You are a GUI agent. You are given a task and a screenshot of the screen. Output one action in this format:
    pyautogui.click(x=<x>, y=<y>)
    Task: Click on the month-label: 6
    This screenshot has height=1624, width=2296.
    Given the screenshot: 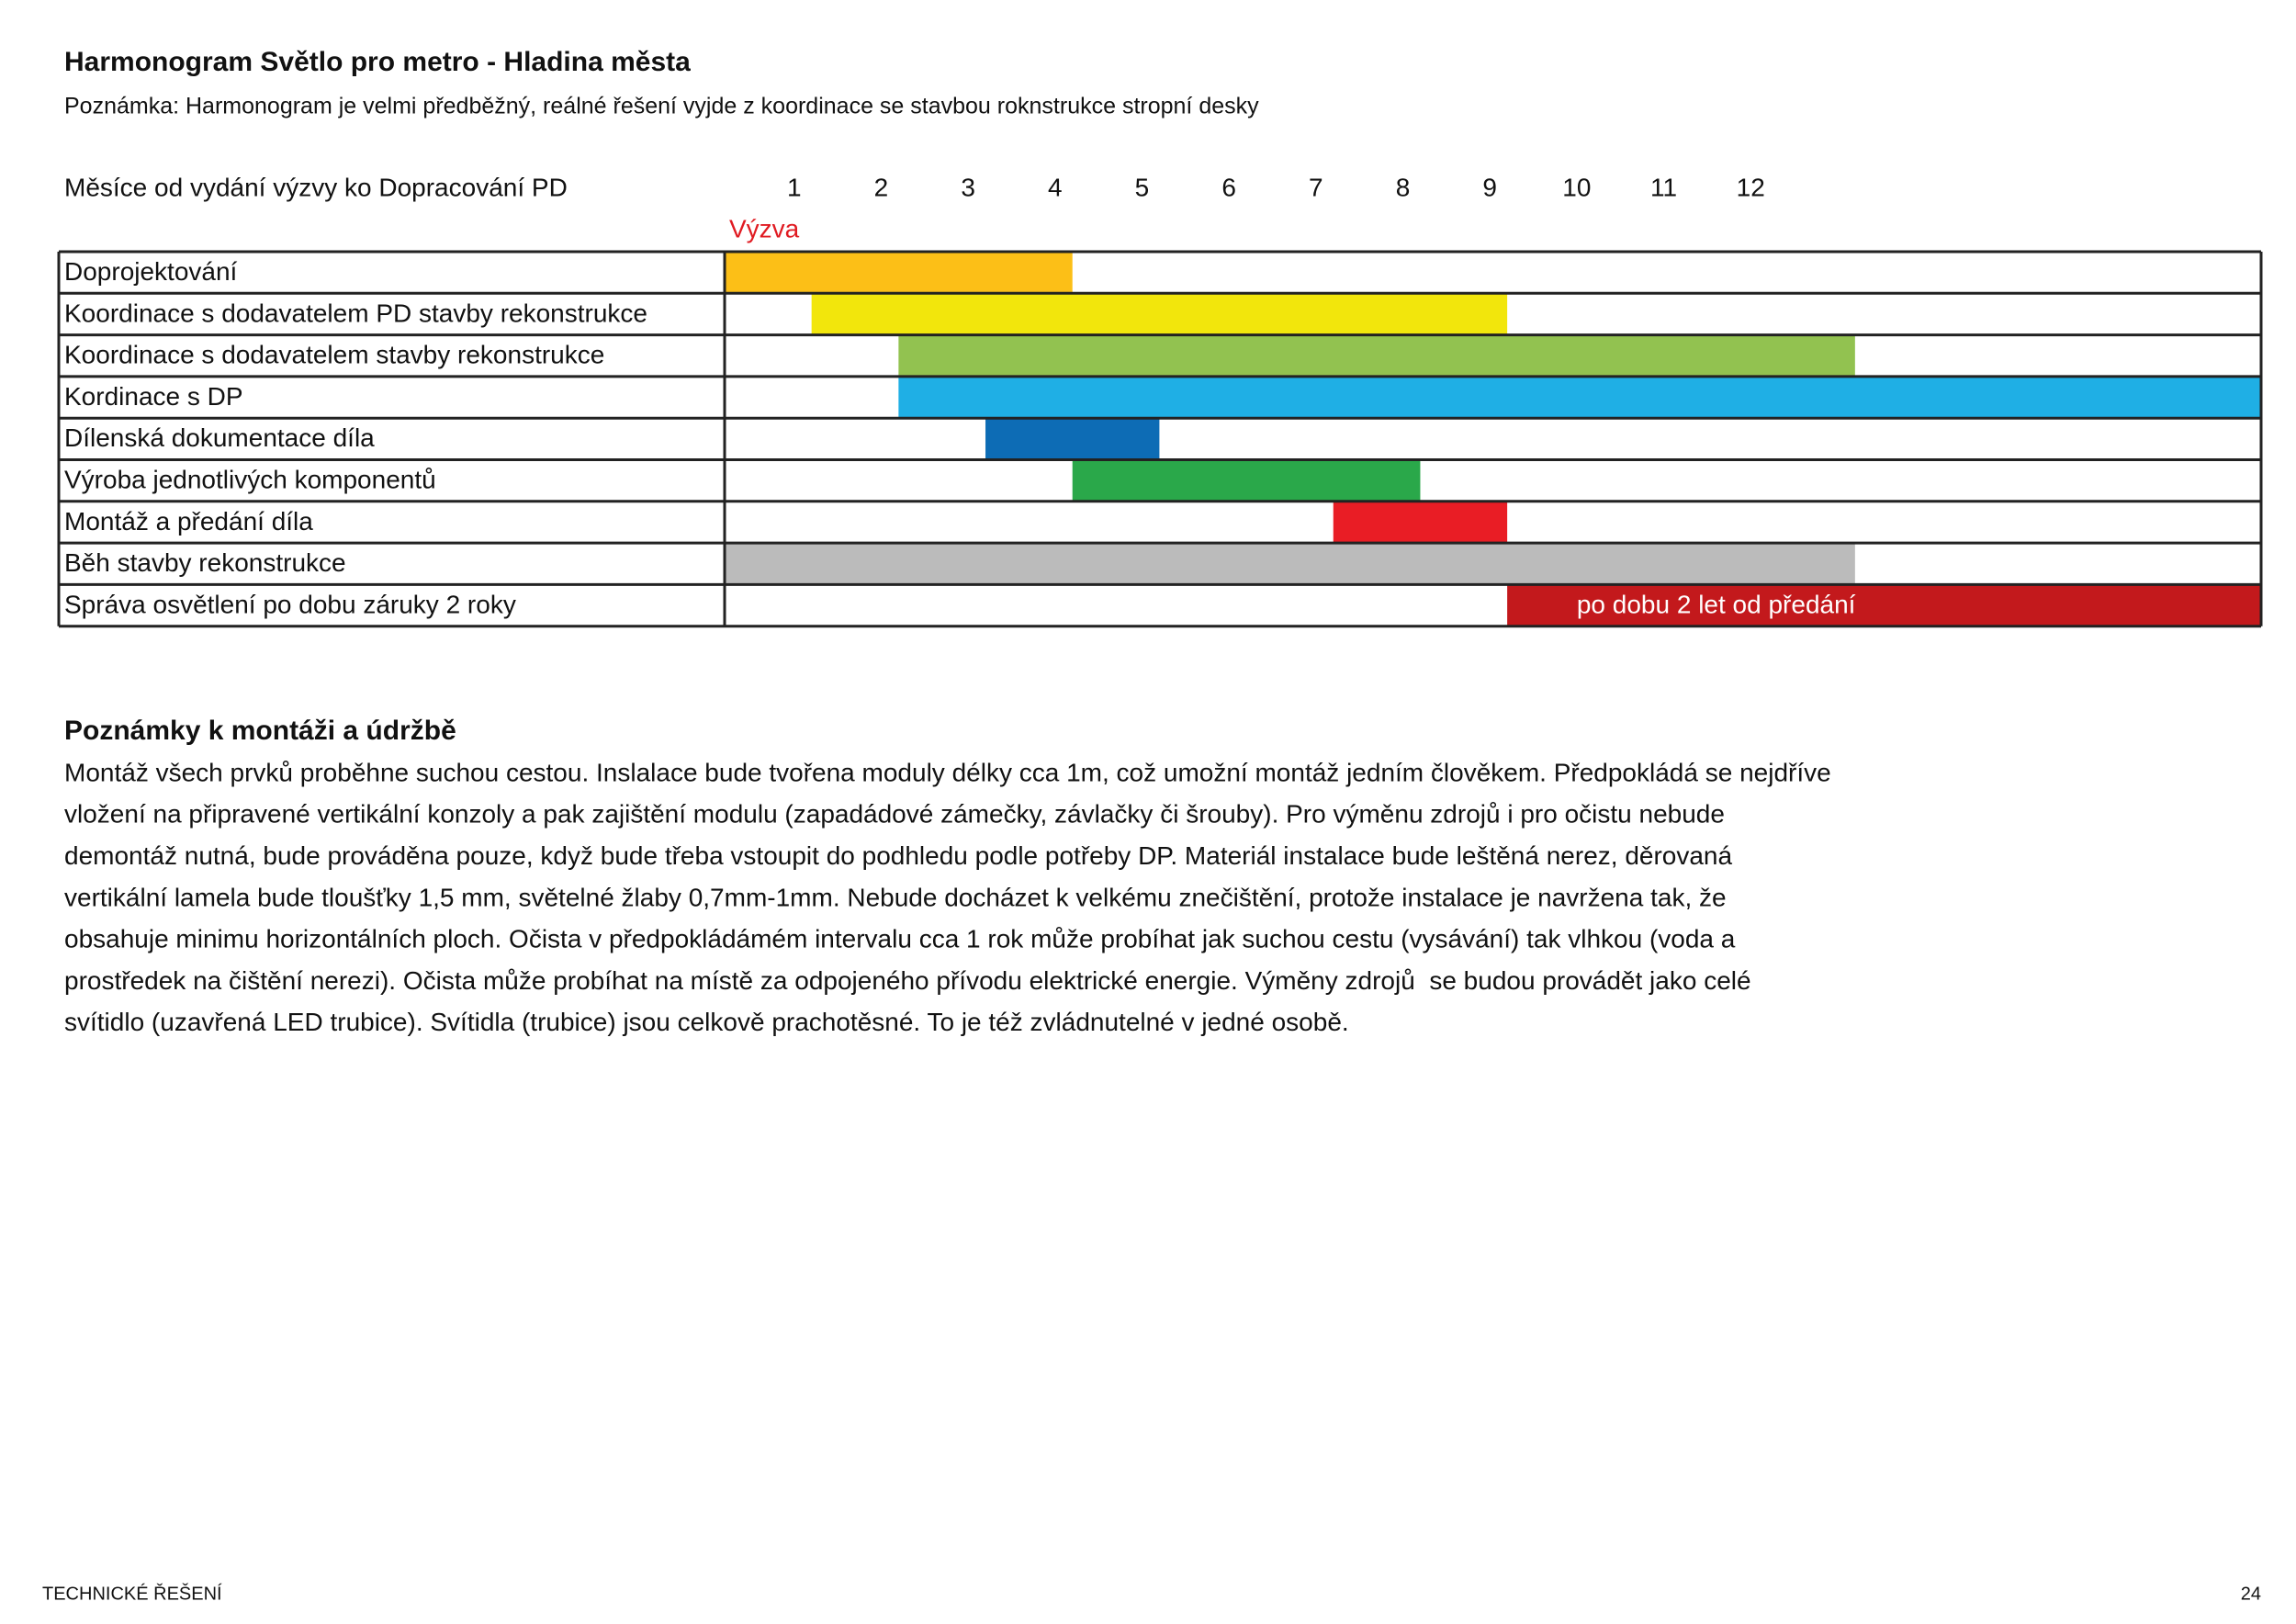 What is the action you would take?
    pyautogui.click(x=1228, y=187)
    